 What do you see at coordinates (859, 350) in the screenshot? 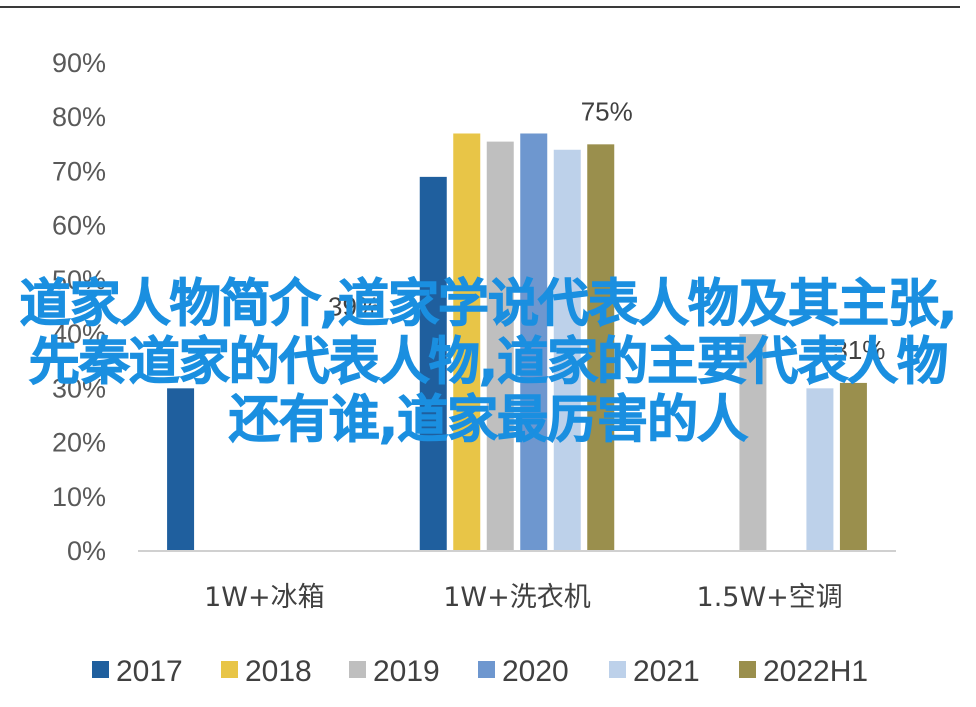
I see `data-label: 31%` at bounding box center [859, 350].